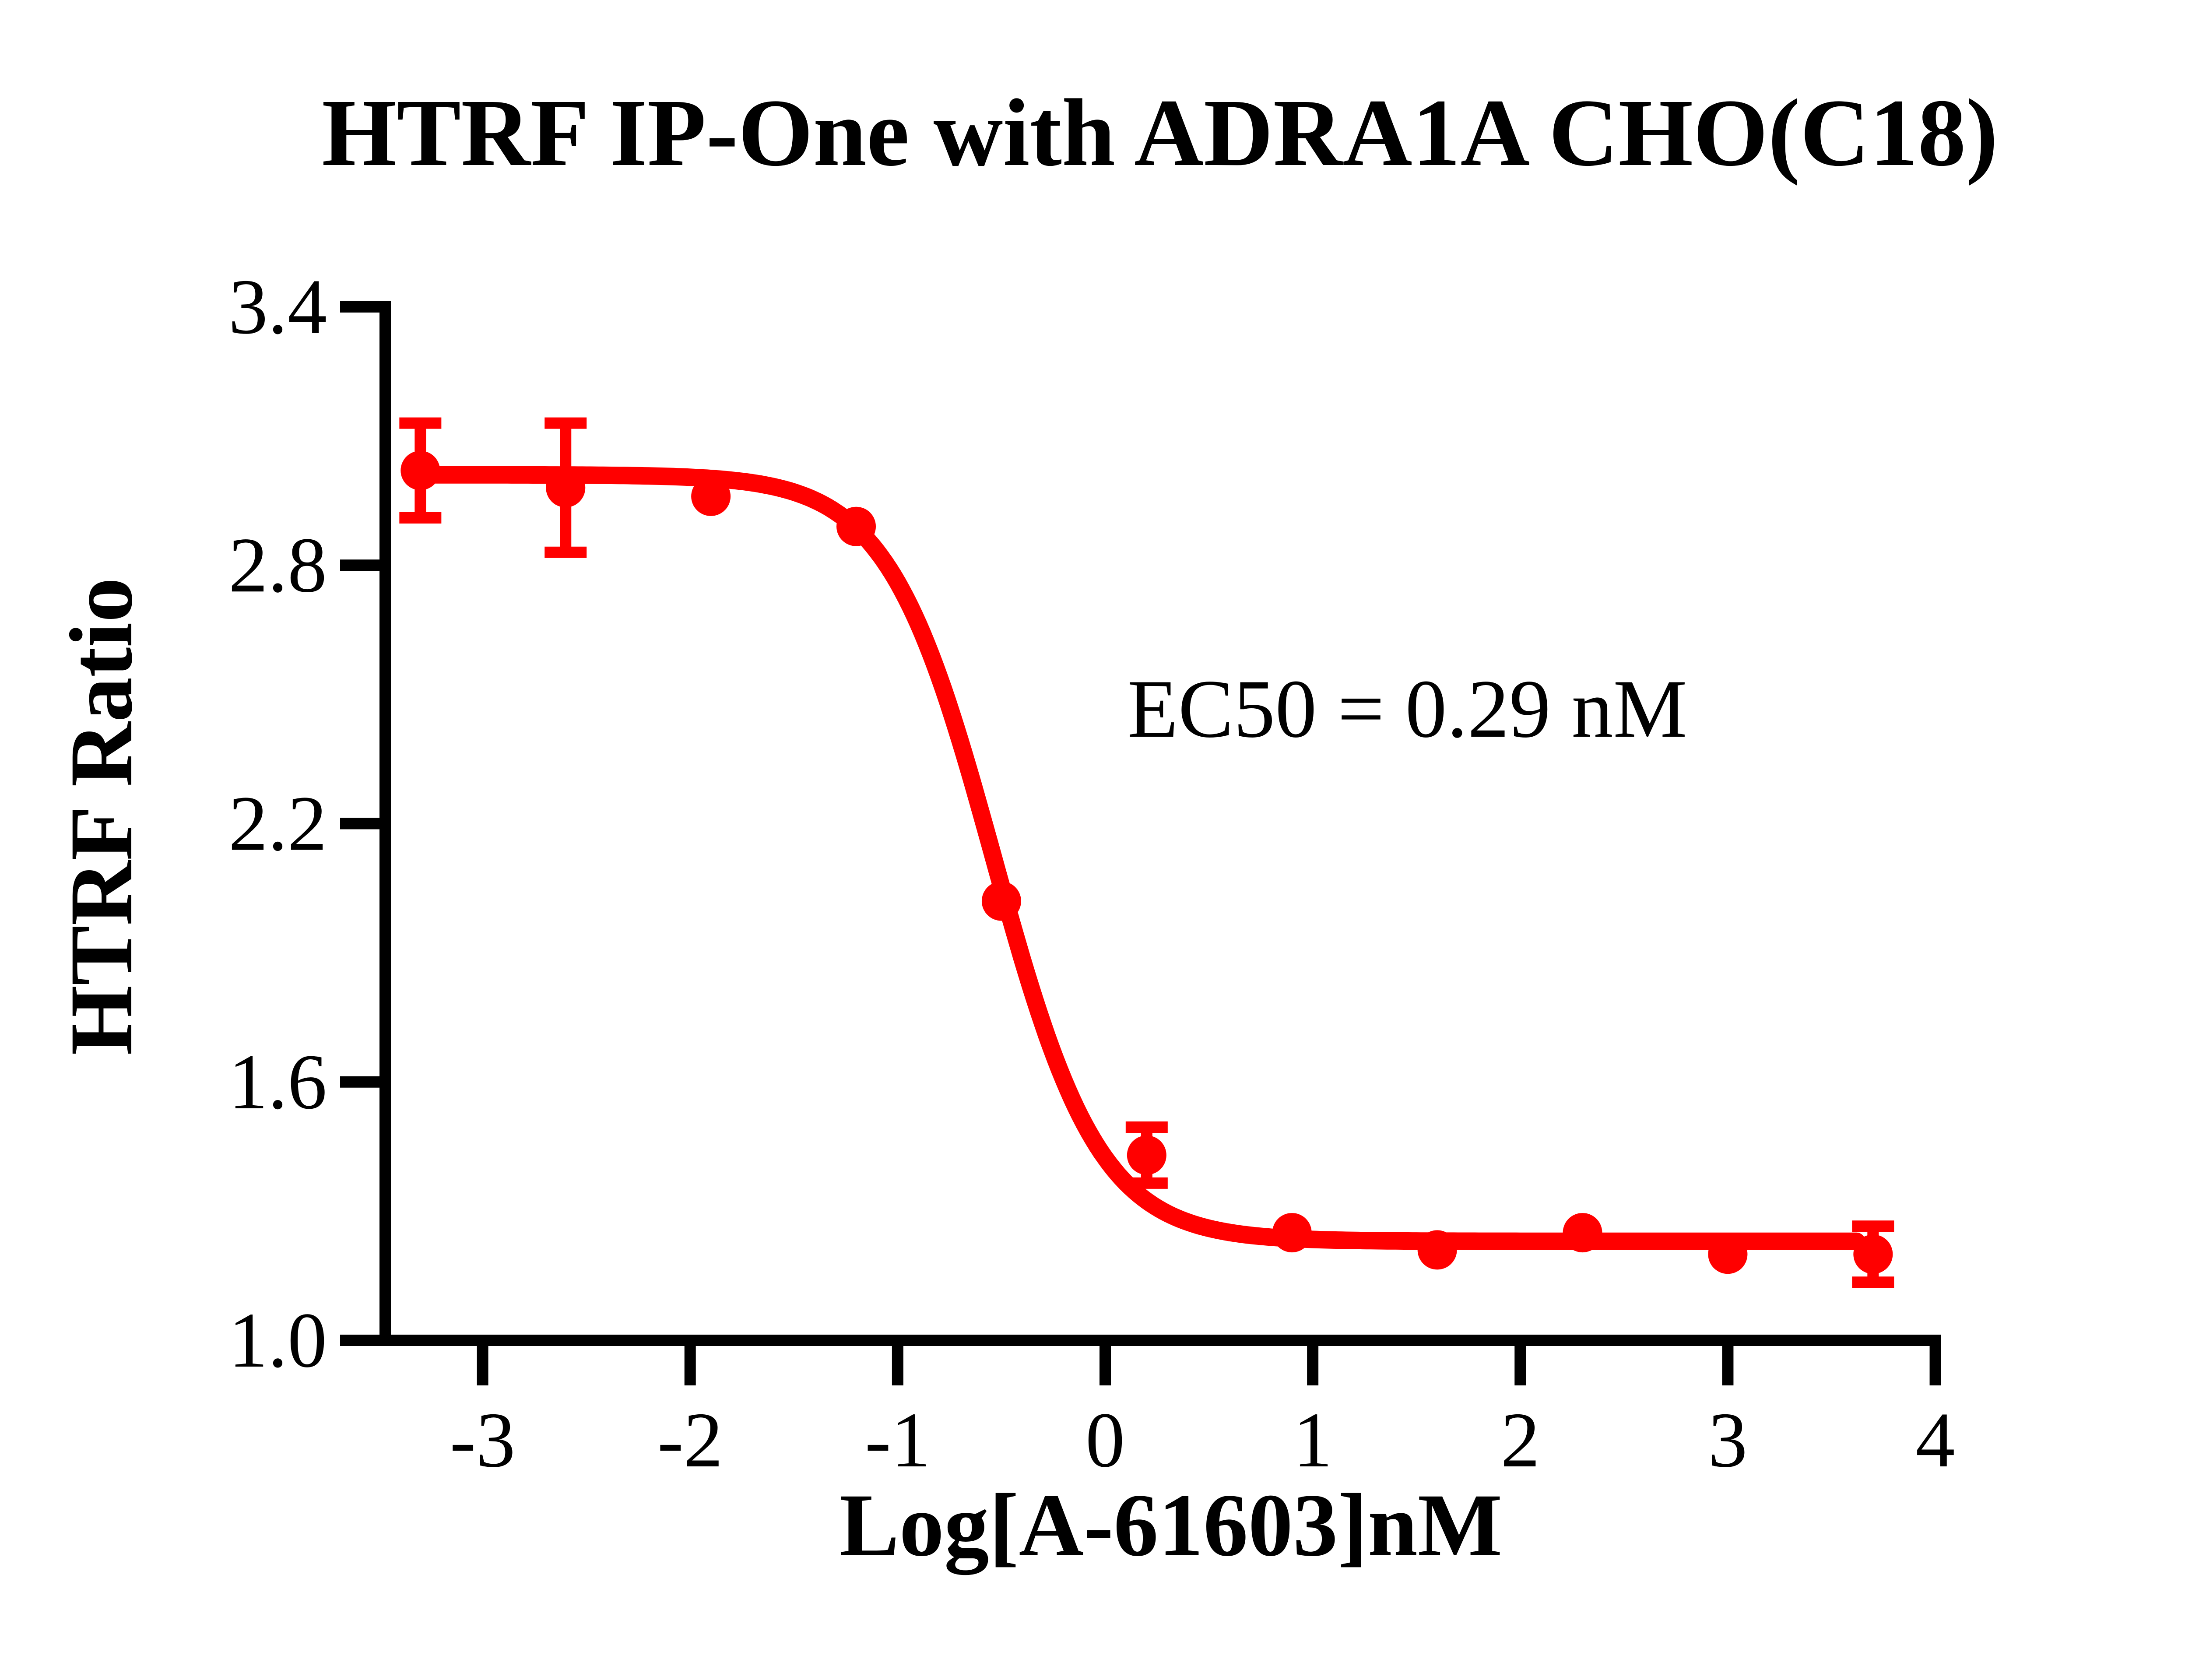 This screenshot has width=2185, height=1680. What do you see at coordinates (898, 1439) in the screenshot?
I see `x-tick-label: -1` at bounding box center [898, 1439].